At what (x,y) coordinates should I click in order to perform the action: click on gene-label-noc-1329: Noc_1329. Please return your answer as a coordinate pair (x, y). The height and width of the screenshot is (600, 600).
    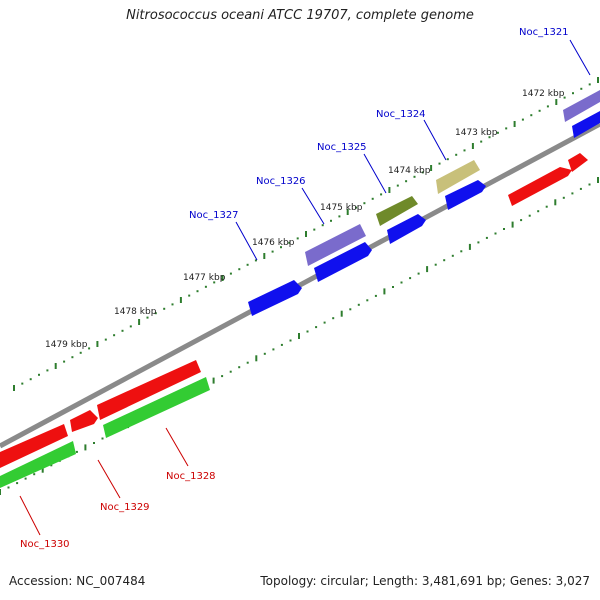
    Looking at the image, I should click on (125, 507).